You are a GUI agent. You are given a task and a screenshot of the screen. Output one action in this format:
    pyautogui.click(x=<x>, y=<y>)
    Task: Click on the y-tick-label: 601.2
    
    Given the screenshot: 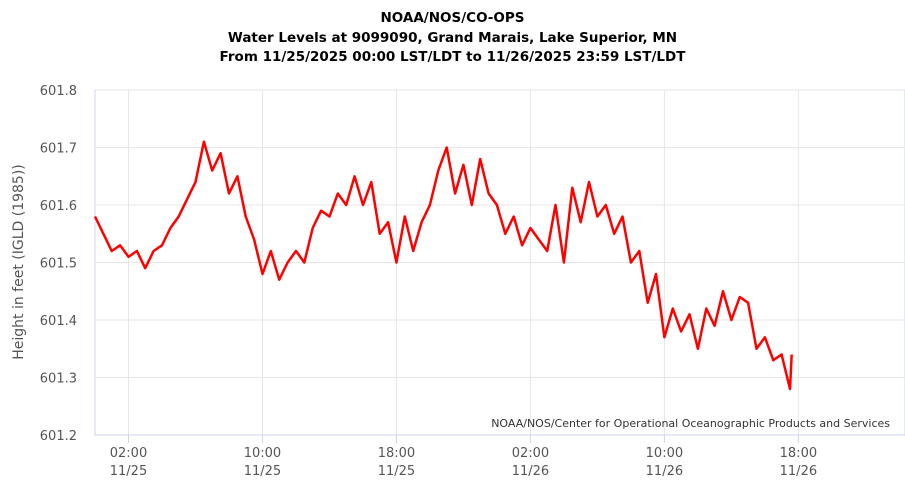 What is the action you would take?
    pyautogui.click(x=58, y=436)
    